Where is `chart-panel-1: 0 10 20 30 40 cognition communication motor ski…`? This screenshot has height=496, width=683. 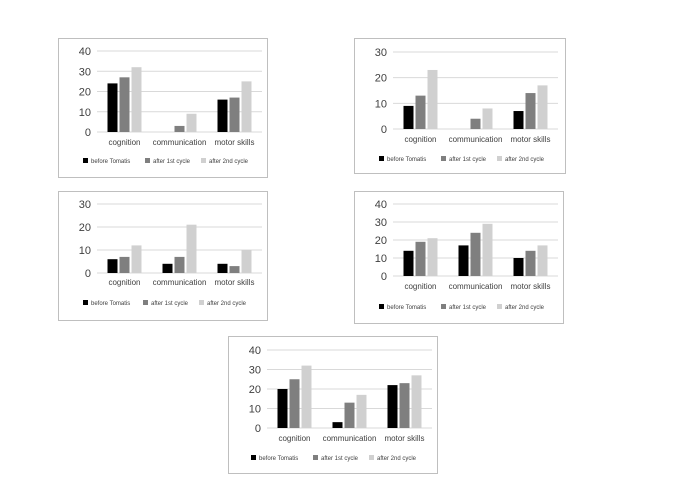 chart-panel-1: 0 10 20 30 40 cognition communication motor ski… is located at coordinates (163, 108).